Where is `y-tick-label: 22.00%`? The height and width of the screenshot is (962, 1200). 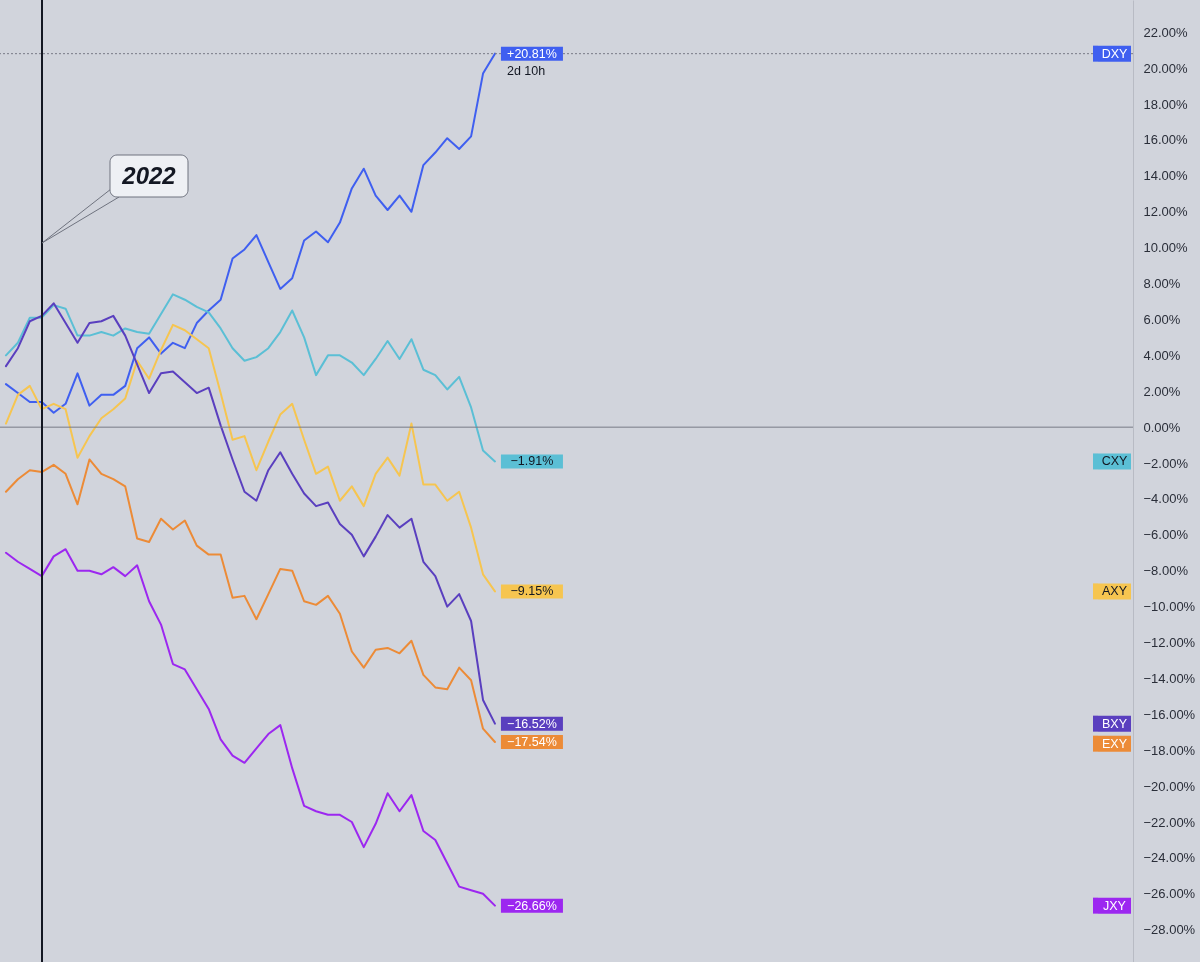 y-tick-label: 22.00% is located at coordinates (1166, 32).